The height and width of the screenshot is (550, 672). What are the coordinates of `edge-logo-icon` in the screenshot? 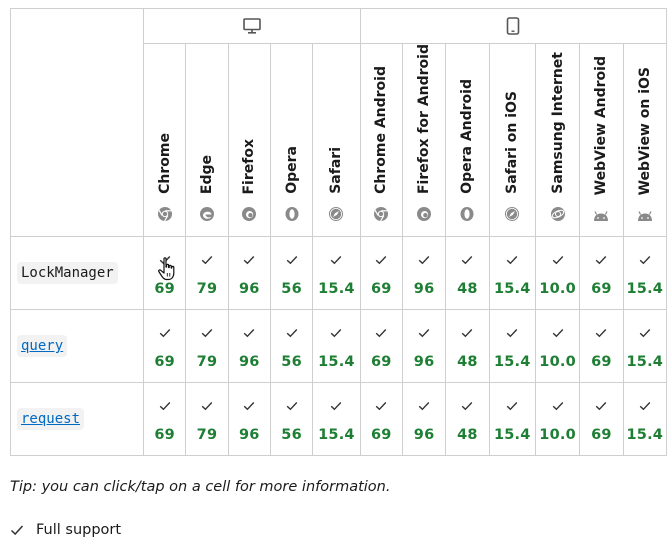 It's located at (207, 216).